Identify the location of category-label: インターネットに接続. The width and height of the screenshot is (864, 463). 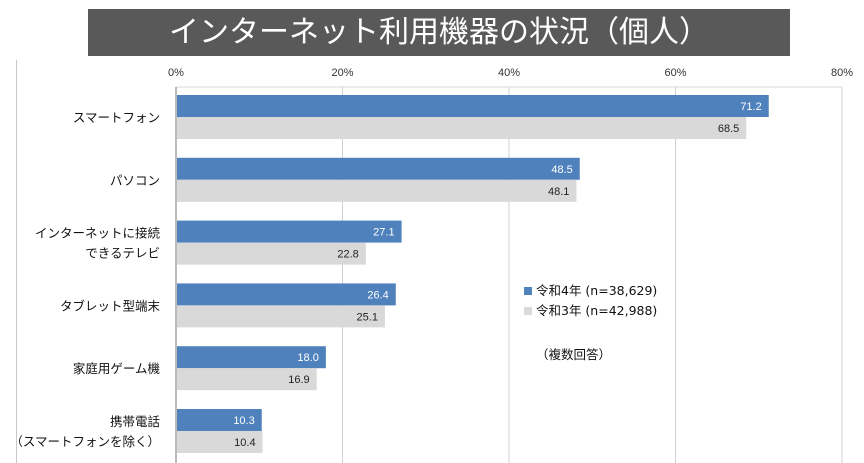
(98, 233).